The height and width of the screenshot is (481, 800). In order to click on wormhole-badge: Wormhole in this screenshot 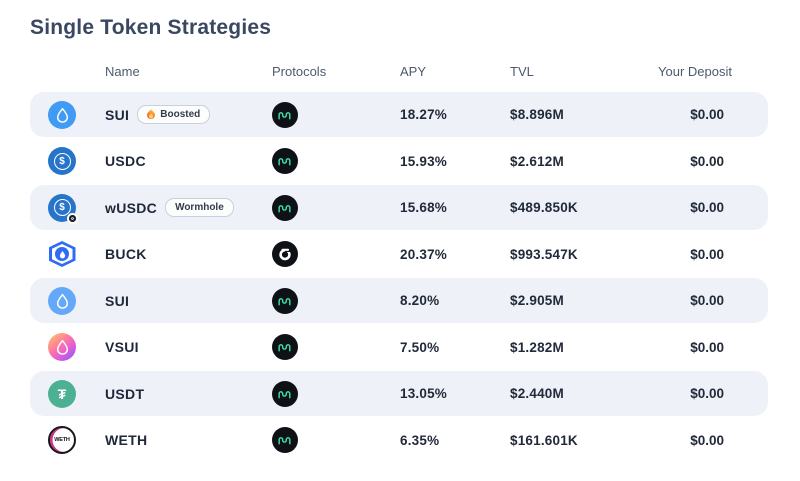, I will do `click(199, 207)`.